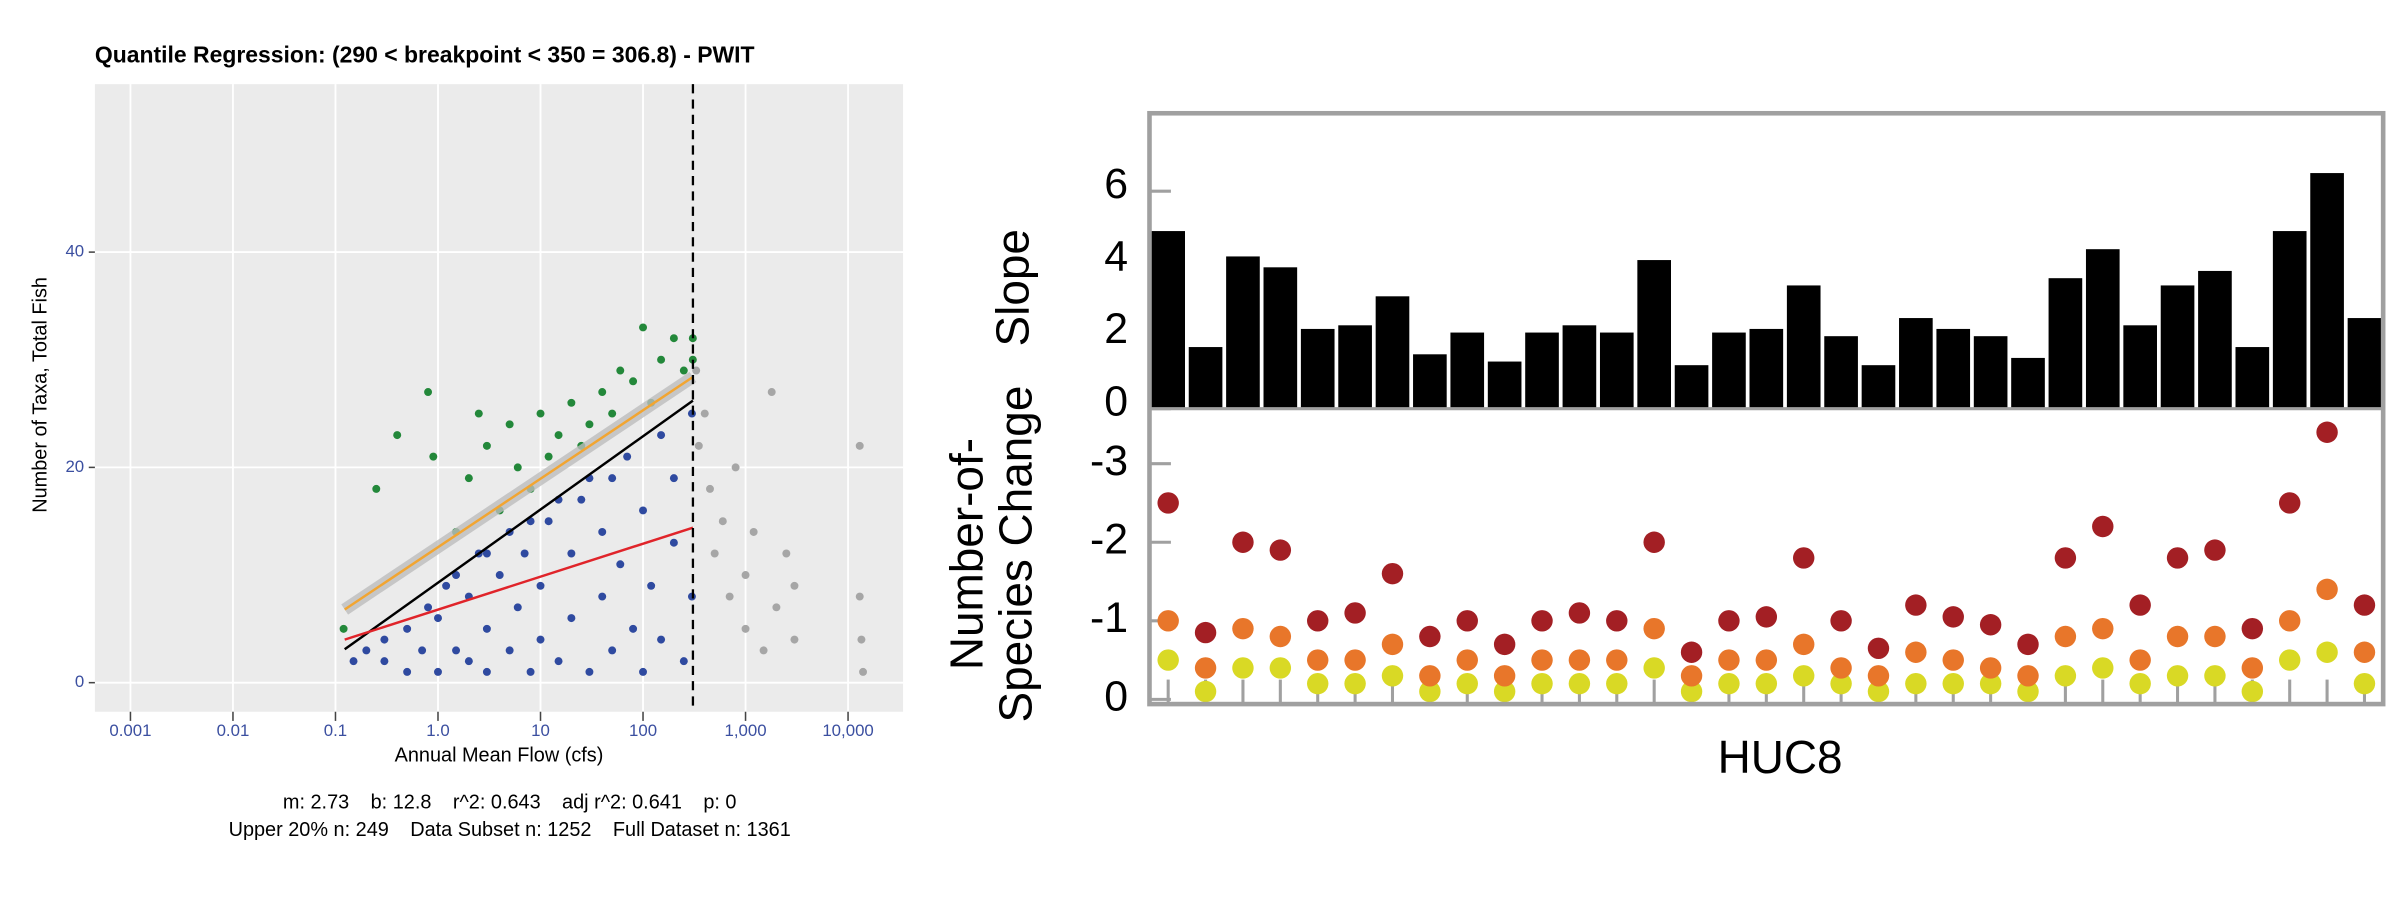 This screenshot has width=2400, height=900. I want to click on y-tick-label: -1, so click(1109, 618).